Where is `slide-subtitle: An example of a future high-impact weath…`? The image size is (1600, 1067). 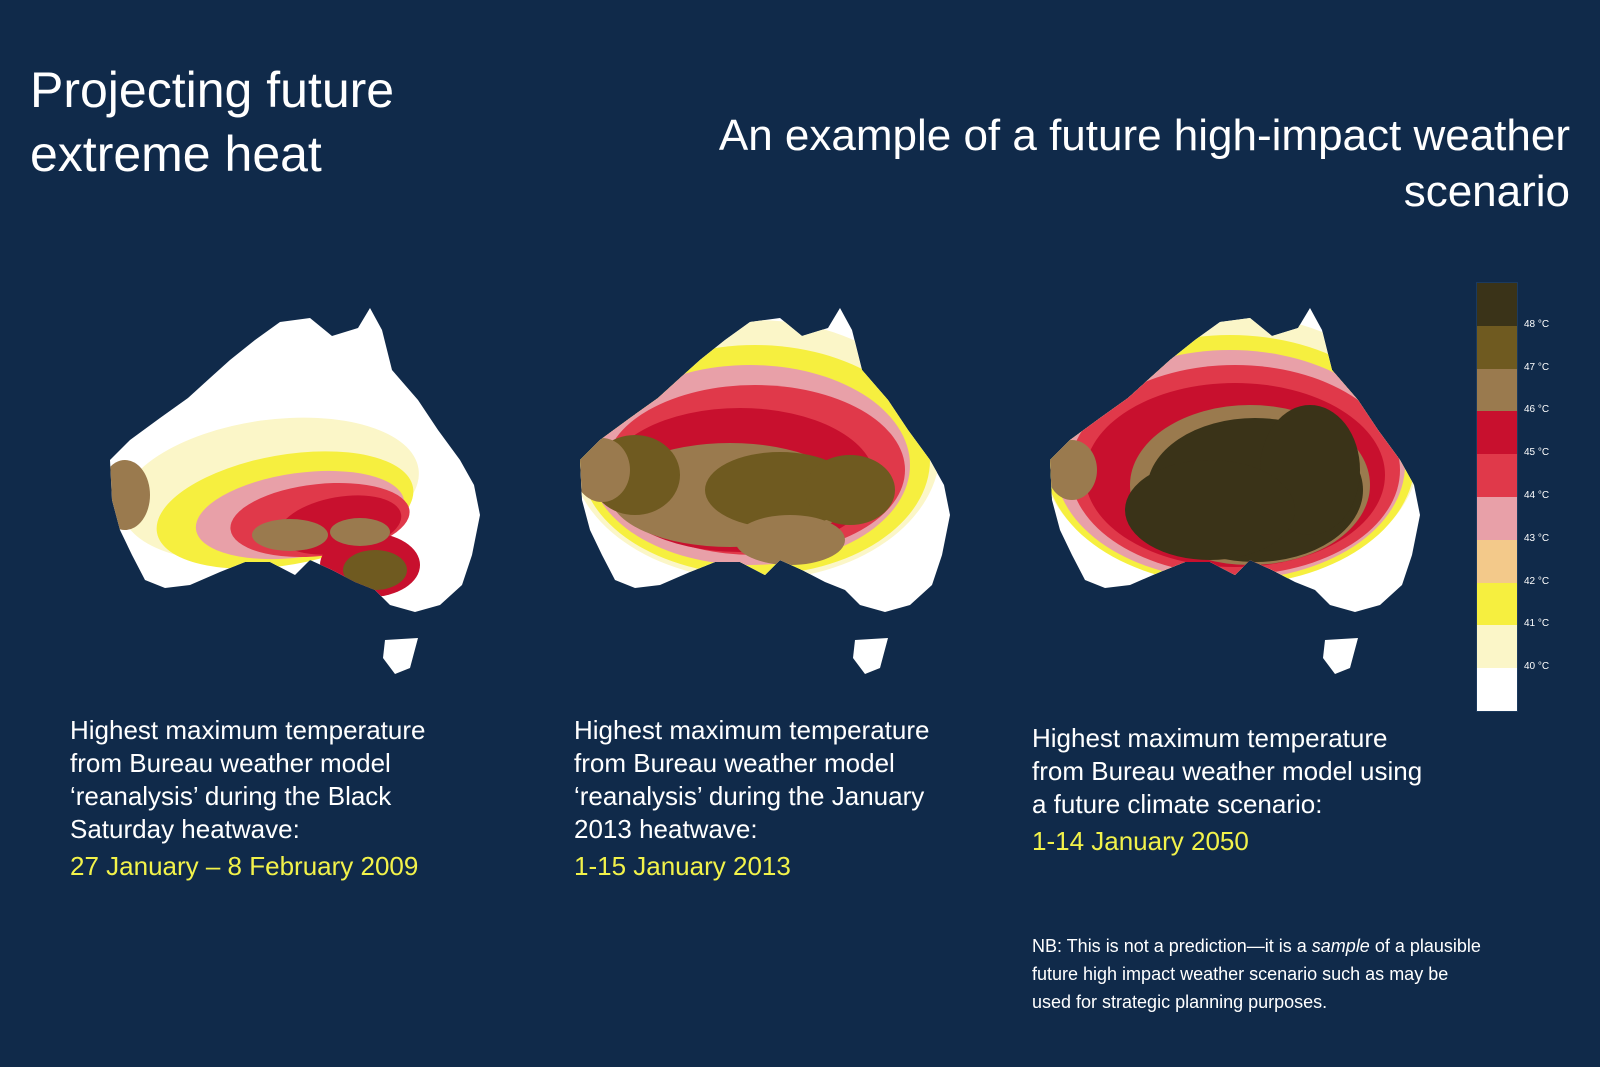 slide-subtitle: An example of a future high-impact weath… is located at coordinates (1144, 163).